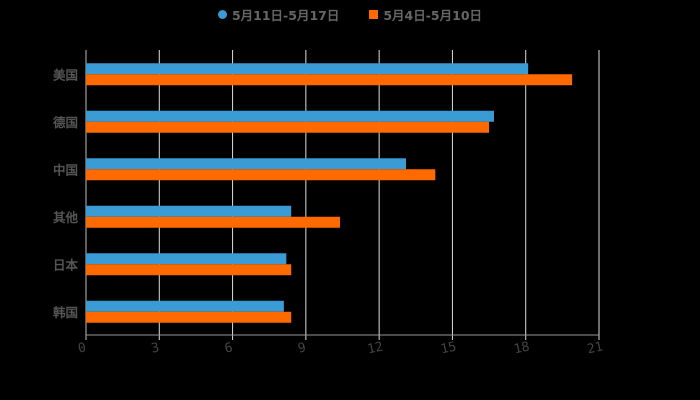 This screenshot has width=700, height=400. What do you see at coordinates (65, 74) in the screenshot?
I see `category-label: 美国` at bounding box center [65, 74].